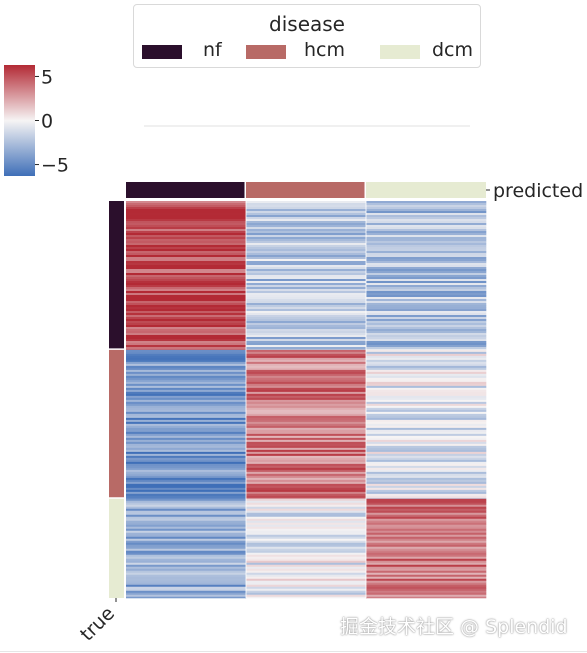 The height and width of the screenshot is (653, 587). Describe the element at coordinates (324, 50) in the screenshot. I see `legend-label-hcm: hcm` at that location.